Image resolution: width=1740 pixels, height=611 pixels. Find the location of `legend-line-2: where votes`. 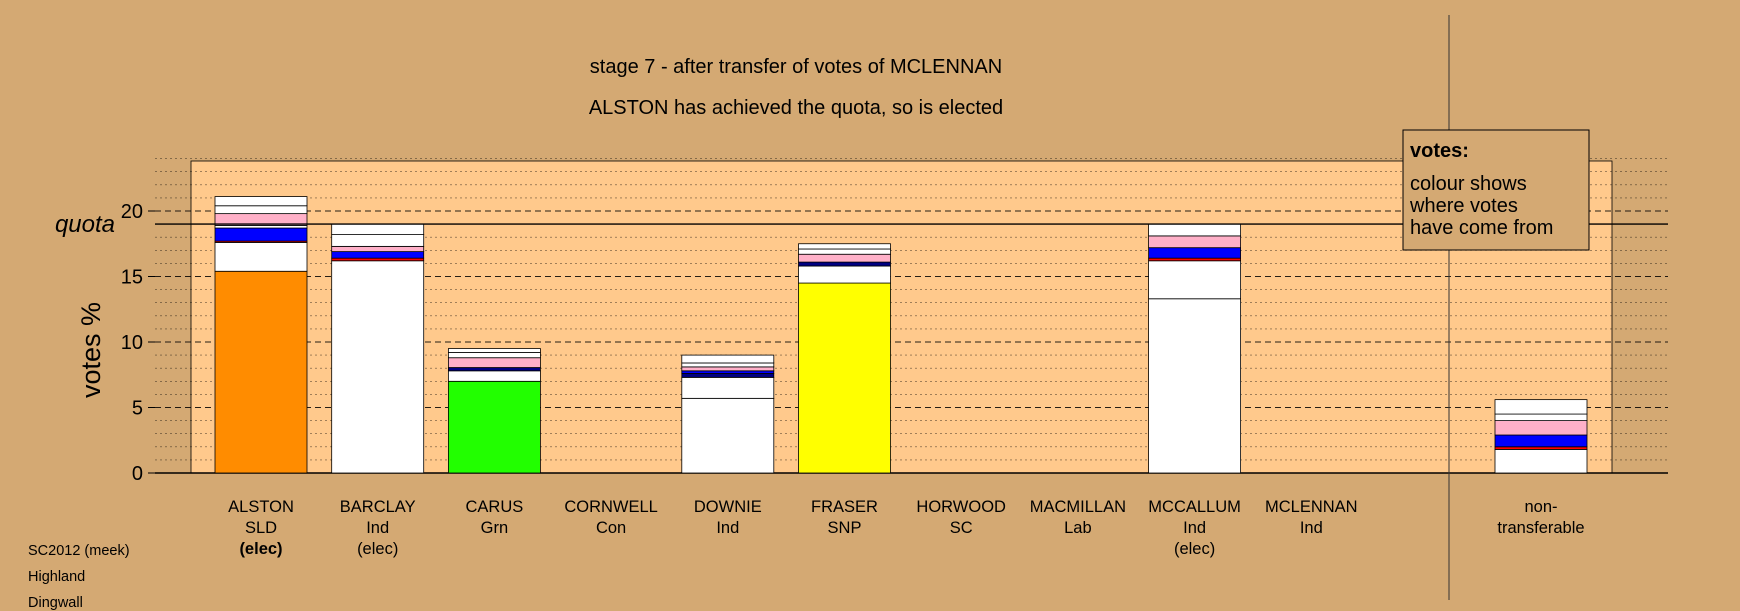

legend-line-2: where votes is located at coordinates (1463, 206).